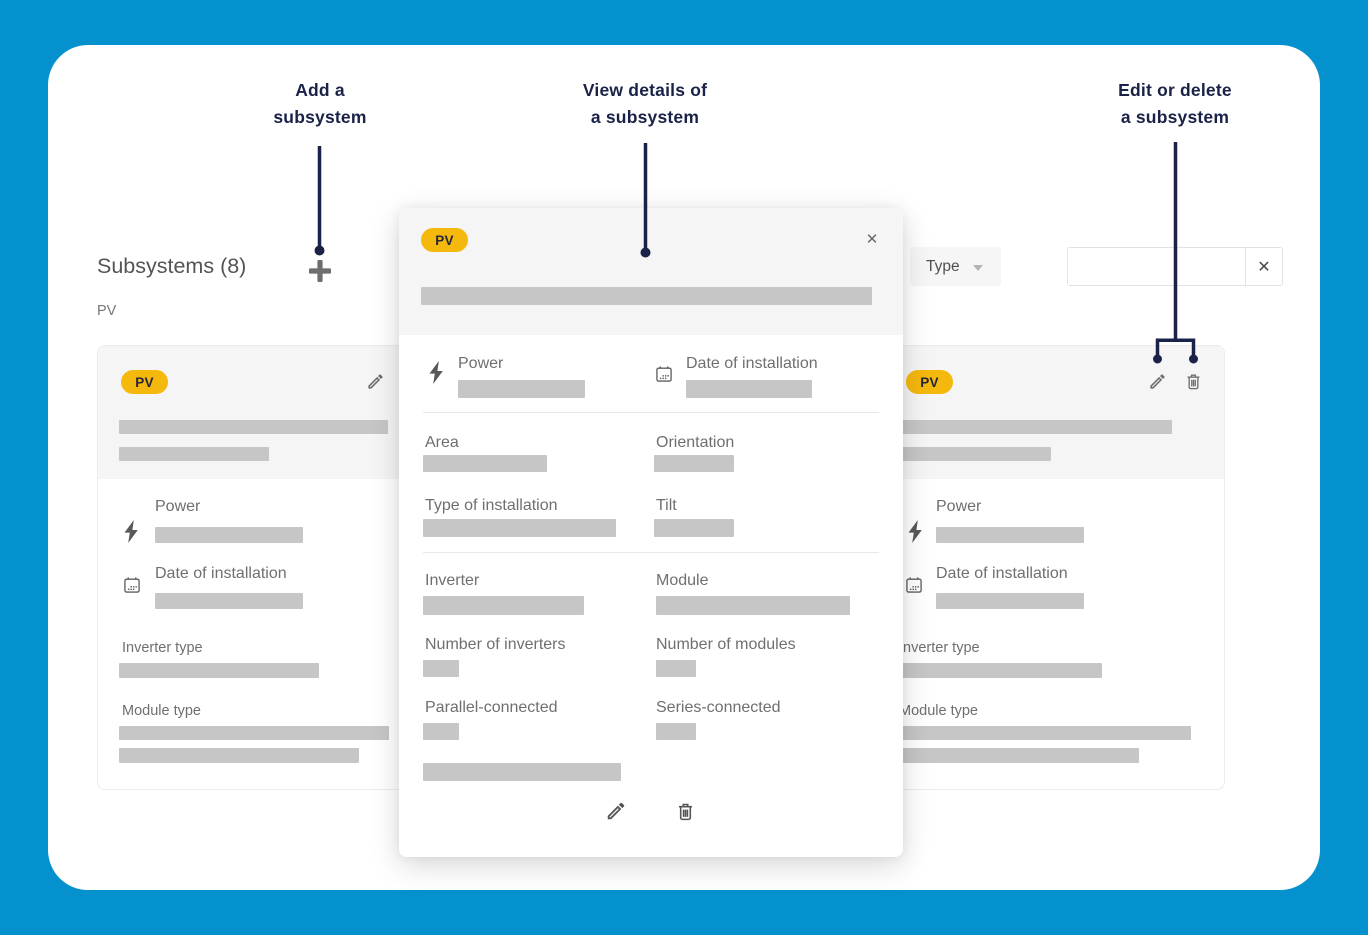 This screenshot has width=1368, height=935. Describe the element at coordinates (694, 528) in the screenshot. I see `tilt-value-placeholder` at that location.